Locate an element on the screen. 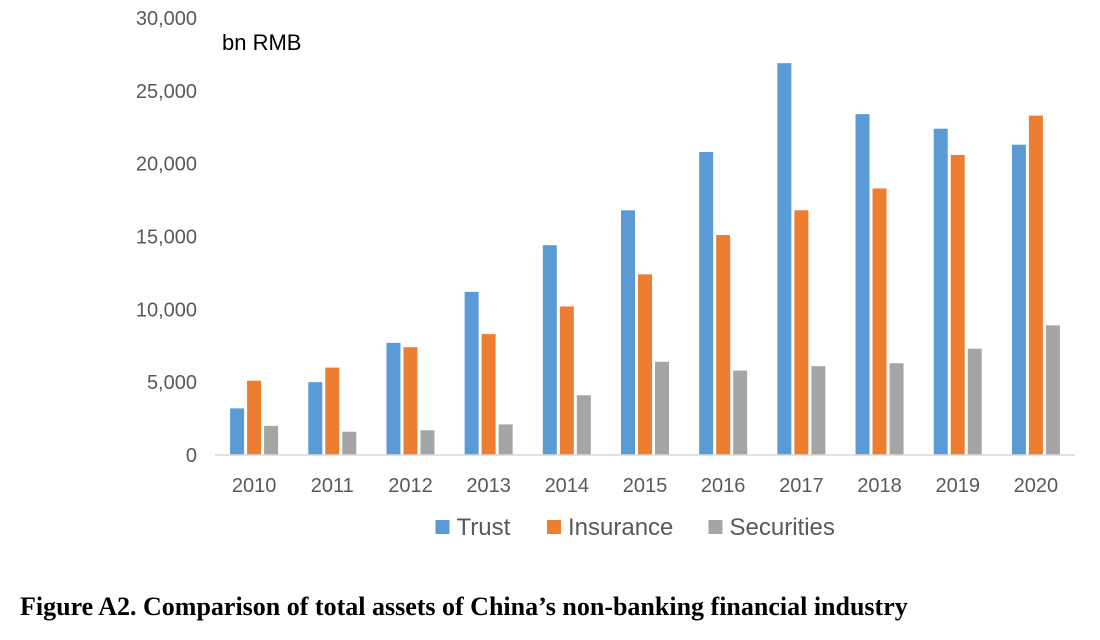 The height and width of the screenshot is (640, 1100). legend-item-insurance: Insurance is located at coordinates (610, 527).